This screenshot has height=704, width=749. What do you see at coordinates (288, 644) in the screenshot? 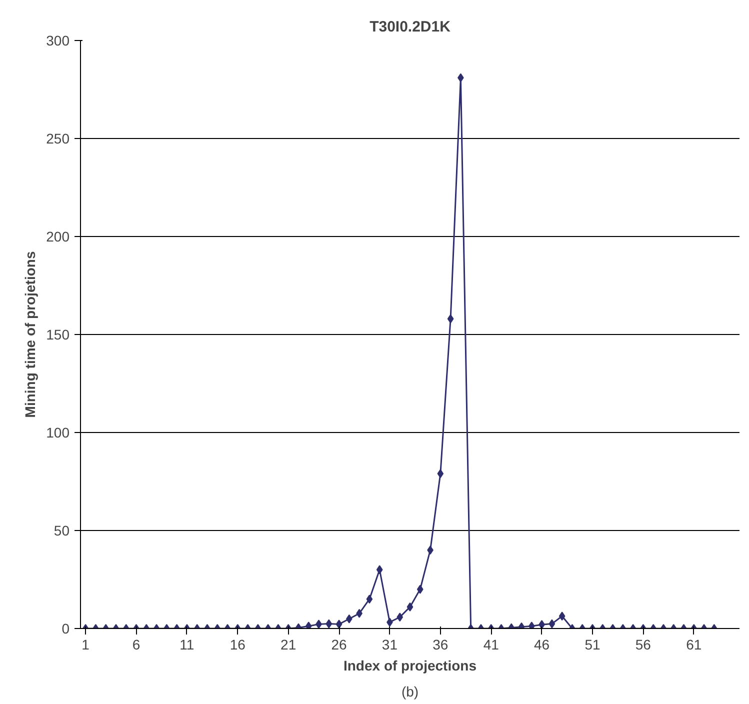
I see `x-tick-label: 21` at bounding box center [288, 644].